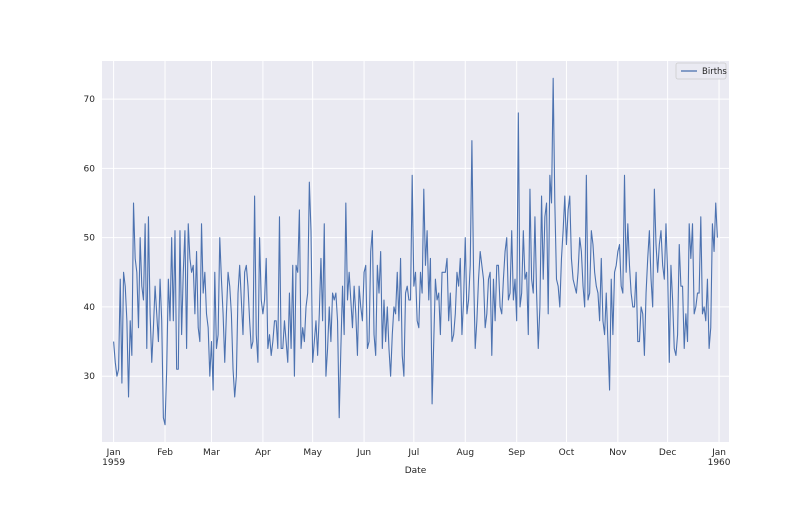 The height and width of the screenshot is (506, 810). I want to click on x-tick-sublabel: 1960, so click(719, 463).